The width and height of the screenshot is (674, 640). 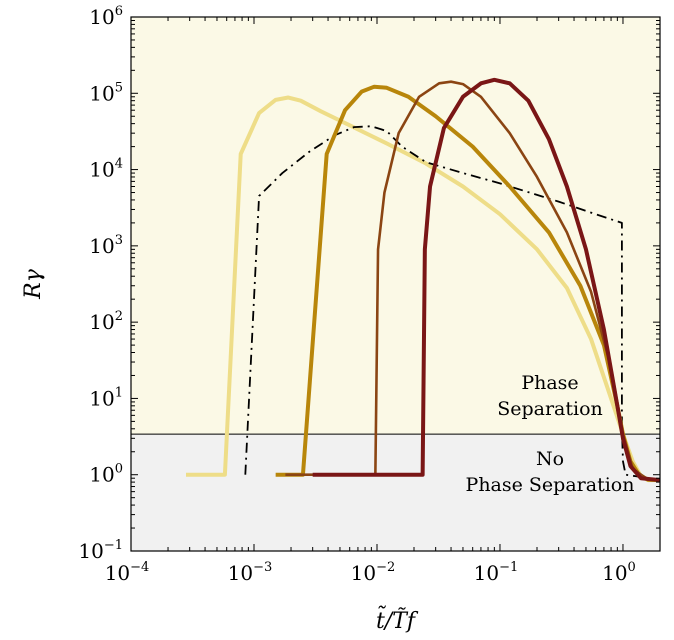 I want to click on y-tick-label: 10⁵, so click(x=106, y=92).